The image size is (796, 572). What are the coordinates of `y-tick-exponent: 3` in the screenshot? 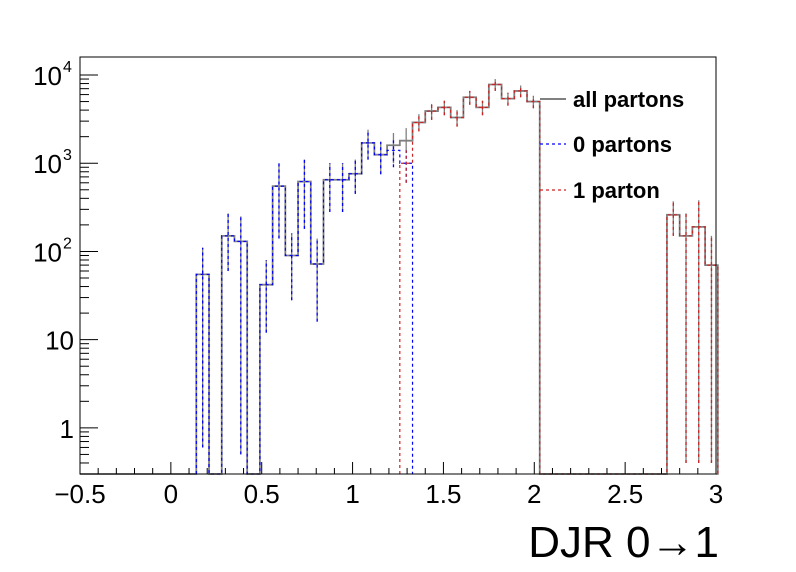 It's located at (67, 155).